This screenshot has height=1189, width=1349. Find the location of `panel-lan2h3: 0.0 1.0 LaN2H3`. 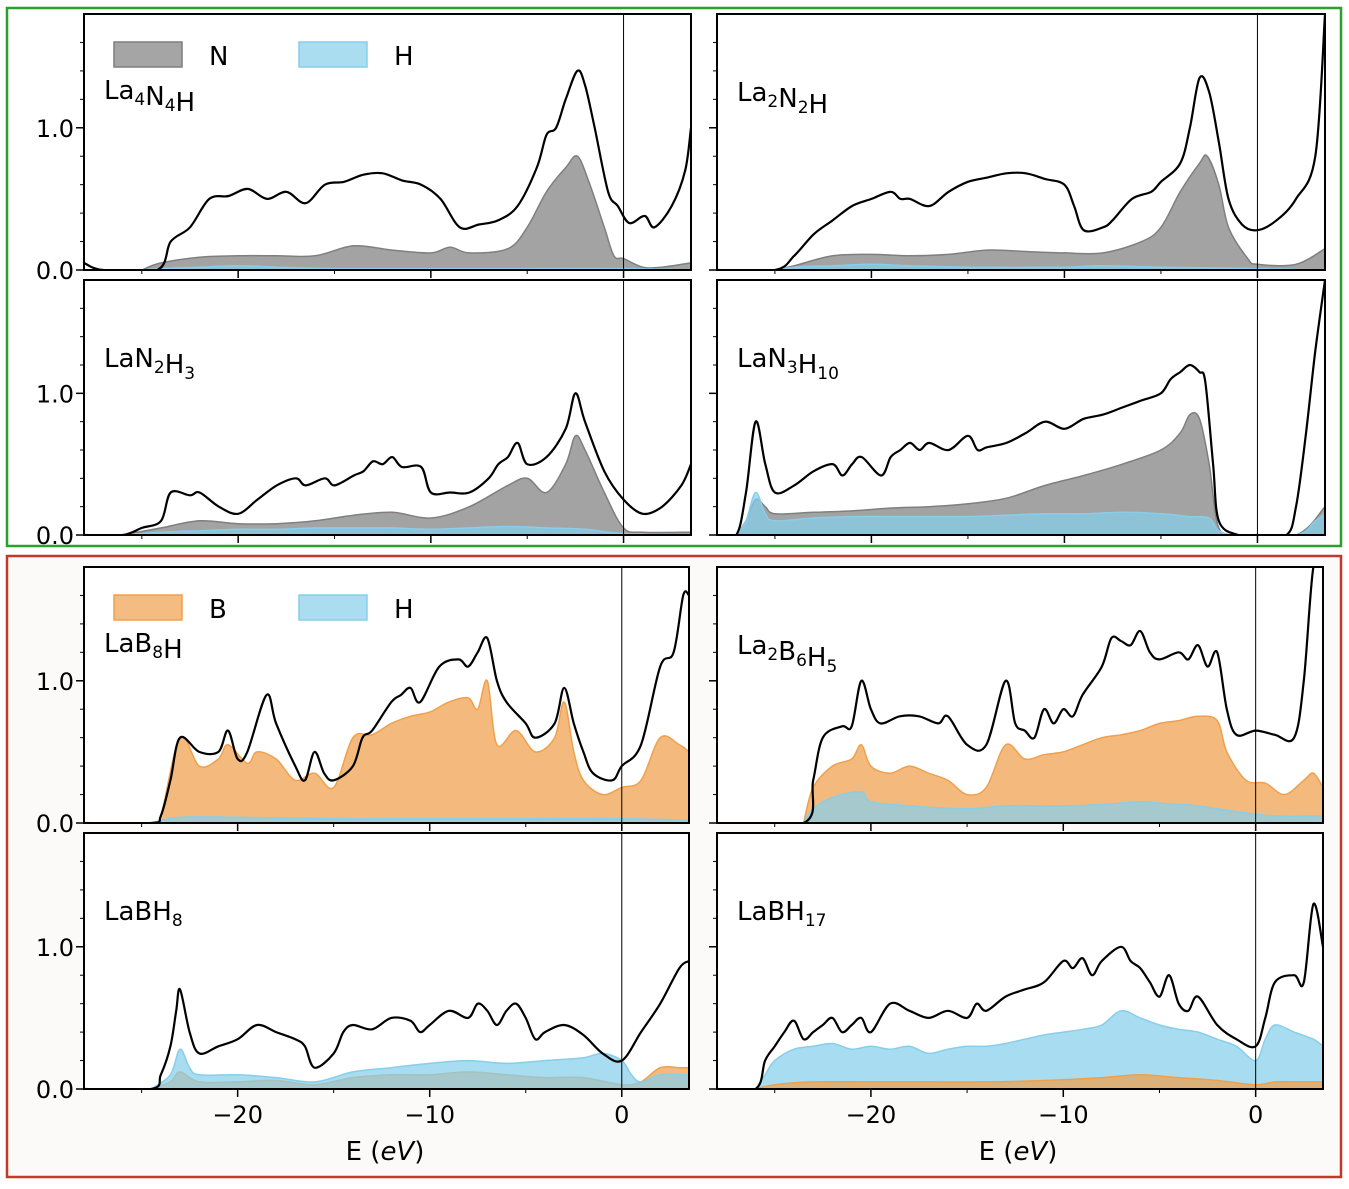

panel-lan2h3: 0.0 1.0 LaN2H3 is located at coordinates (364, 414).